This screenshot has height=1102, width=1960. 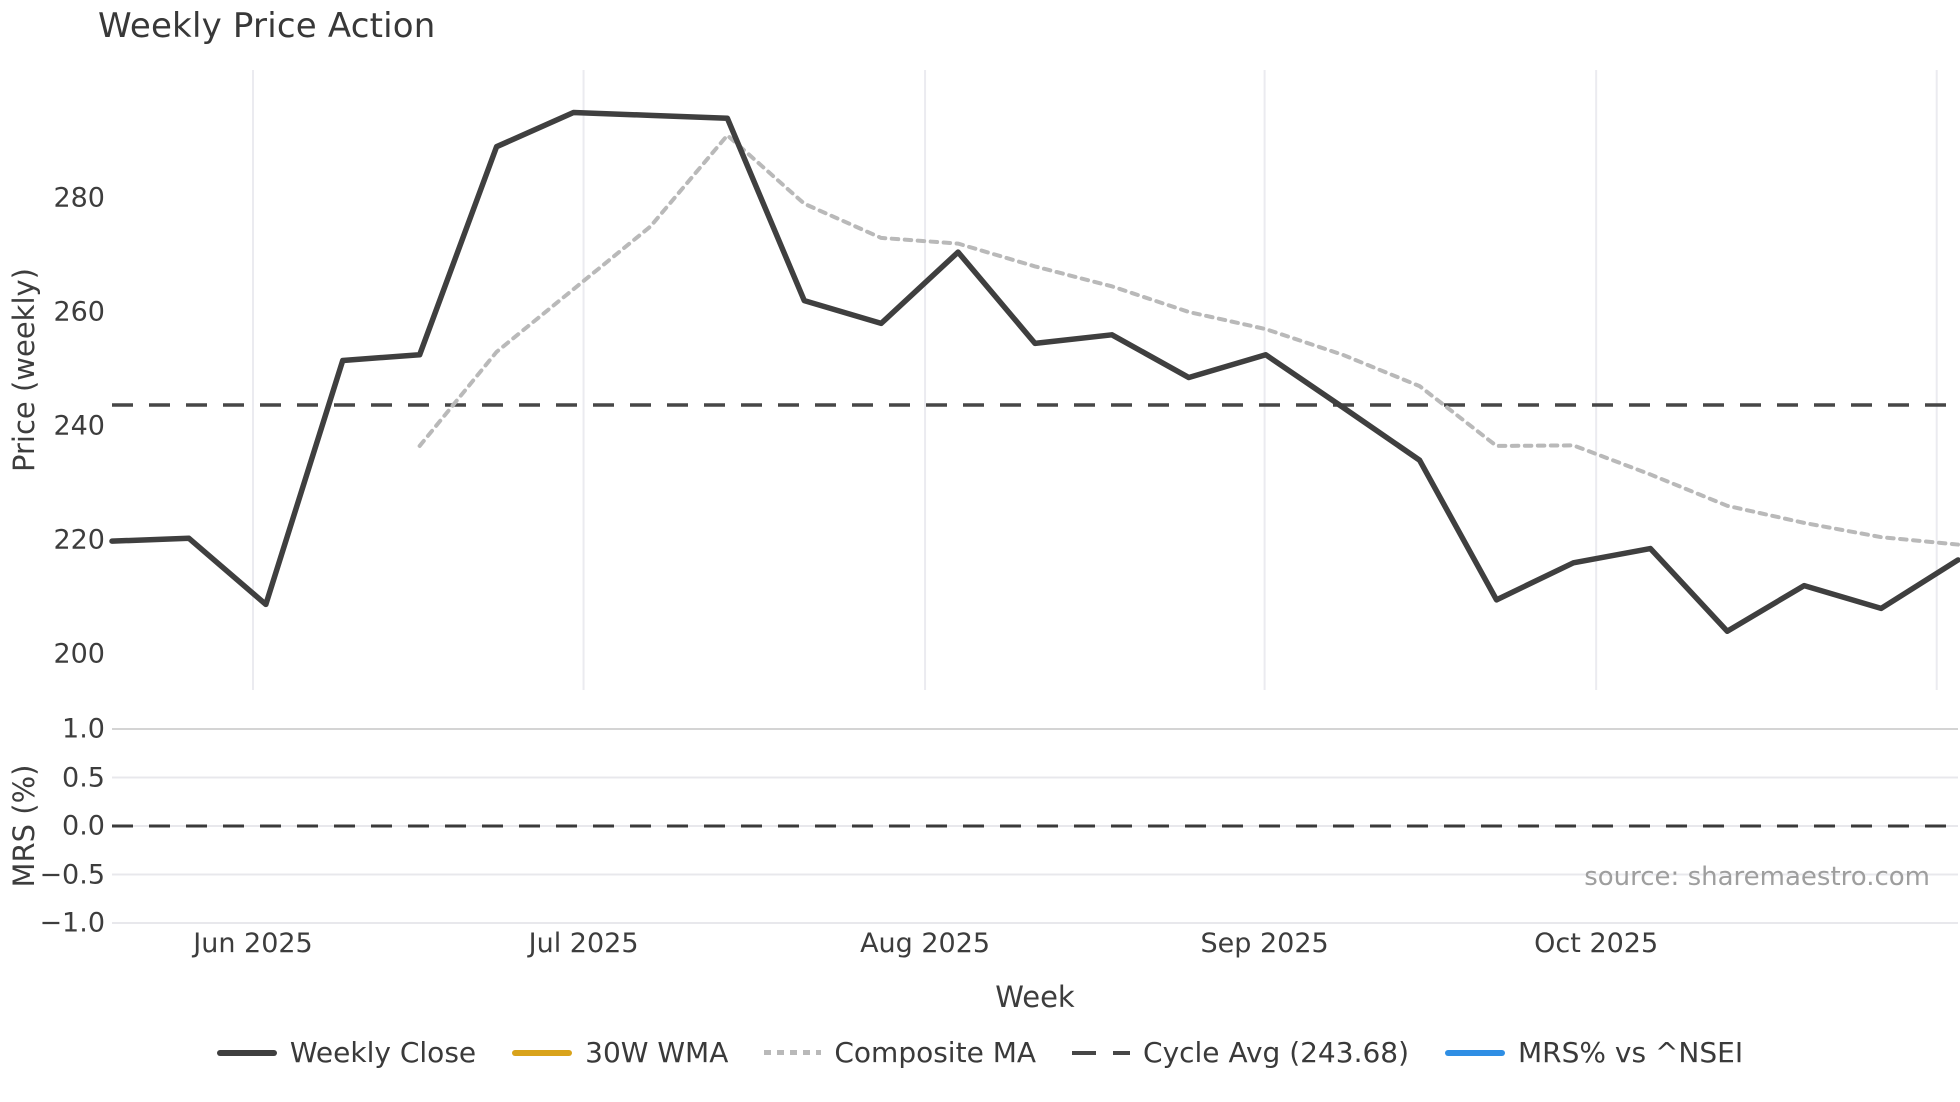 What do you see at coordinates (83, 729) in the screenshot?
I see `mrs-tick-1.0: 1.0` at bounding box center [83, 729].